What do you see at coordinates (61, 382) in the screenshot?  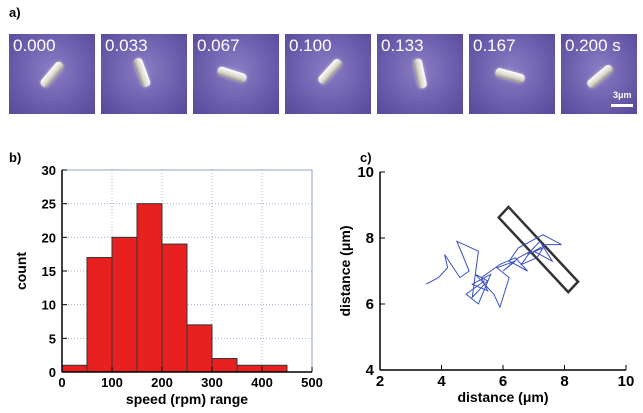 I see `x-tick-label: 0` at bounding box center [61, 382].